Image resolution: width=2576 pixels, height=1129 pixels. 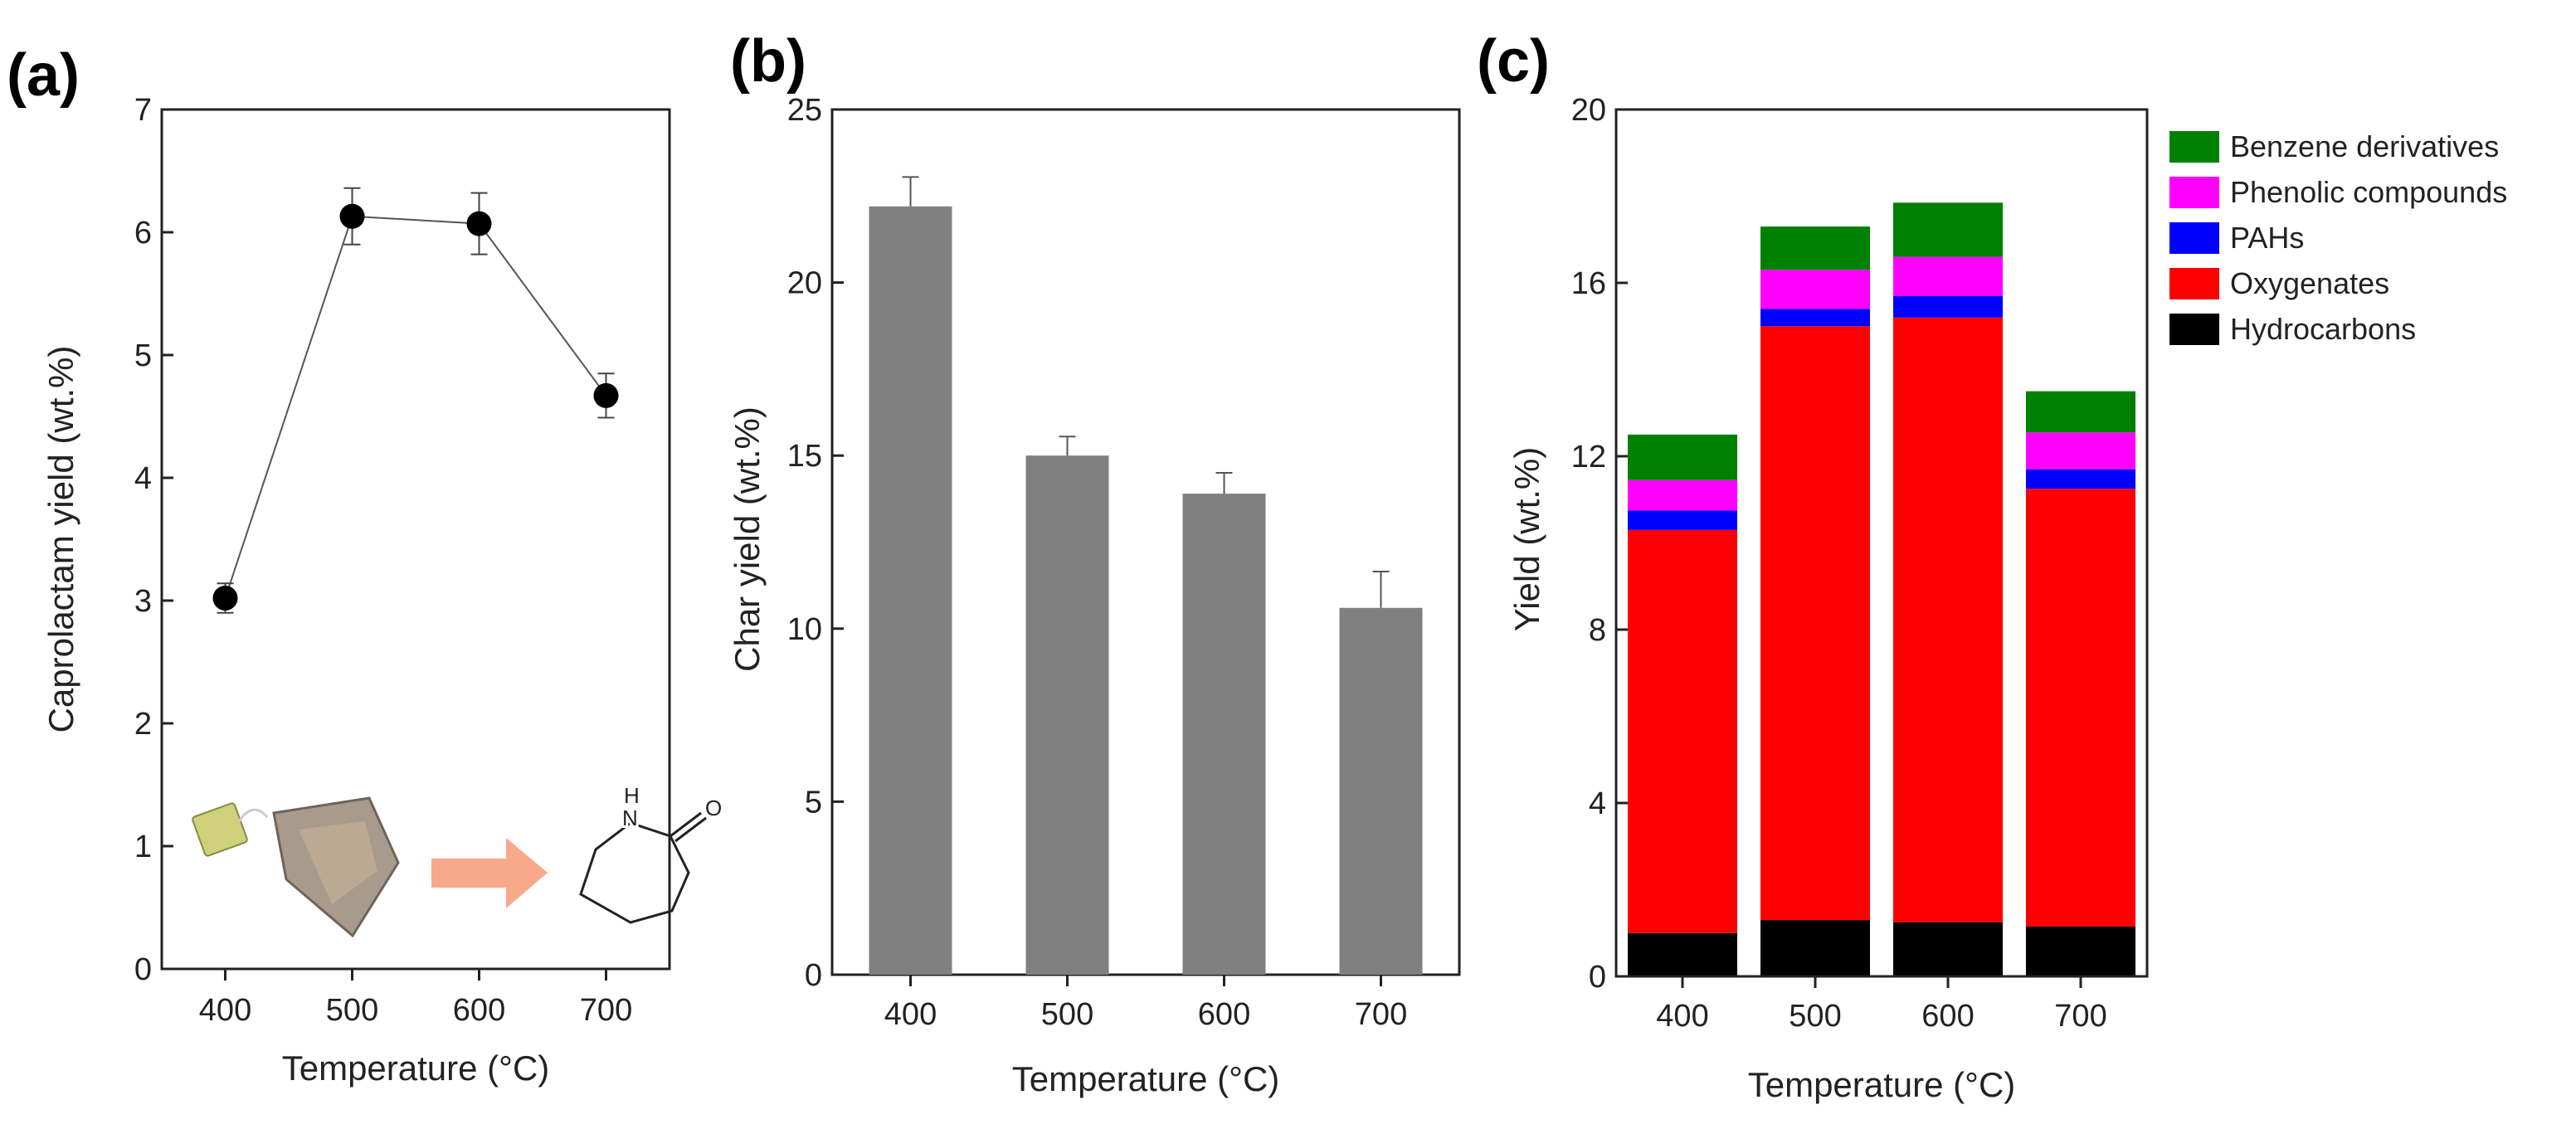 What do you see at coordinates (910, 1014) in the screenshot?
I see `panel-b-x-tick-label: 400` at bounding box center [910, 1014].